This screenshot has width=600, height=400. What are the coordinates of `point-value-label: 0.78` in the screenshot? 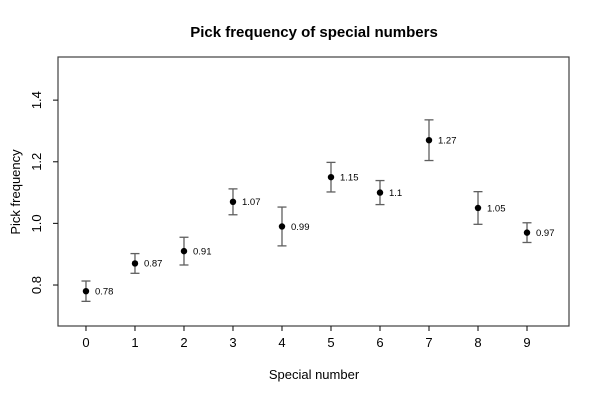 It's located at (104, 291).